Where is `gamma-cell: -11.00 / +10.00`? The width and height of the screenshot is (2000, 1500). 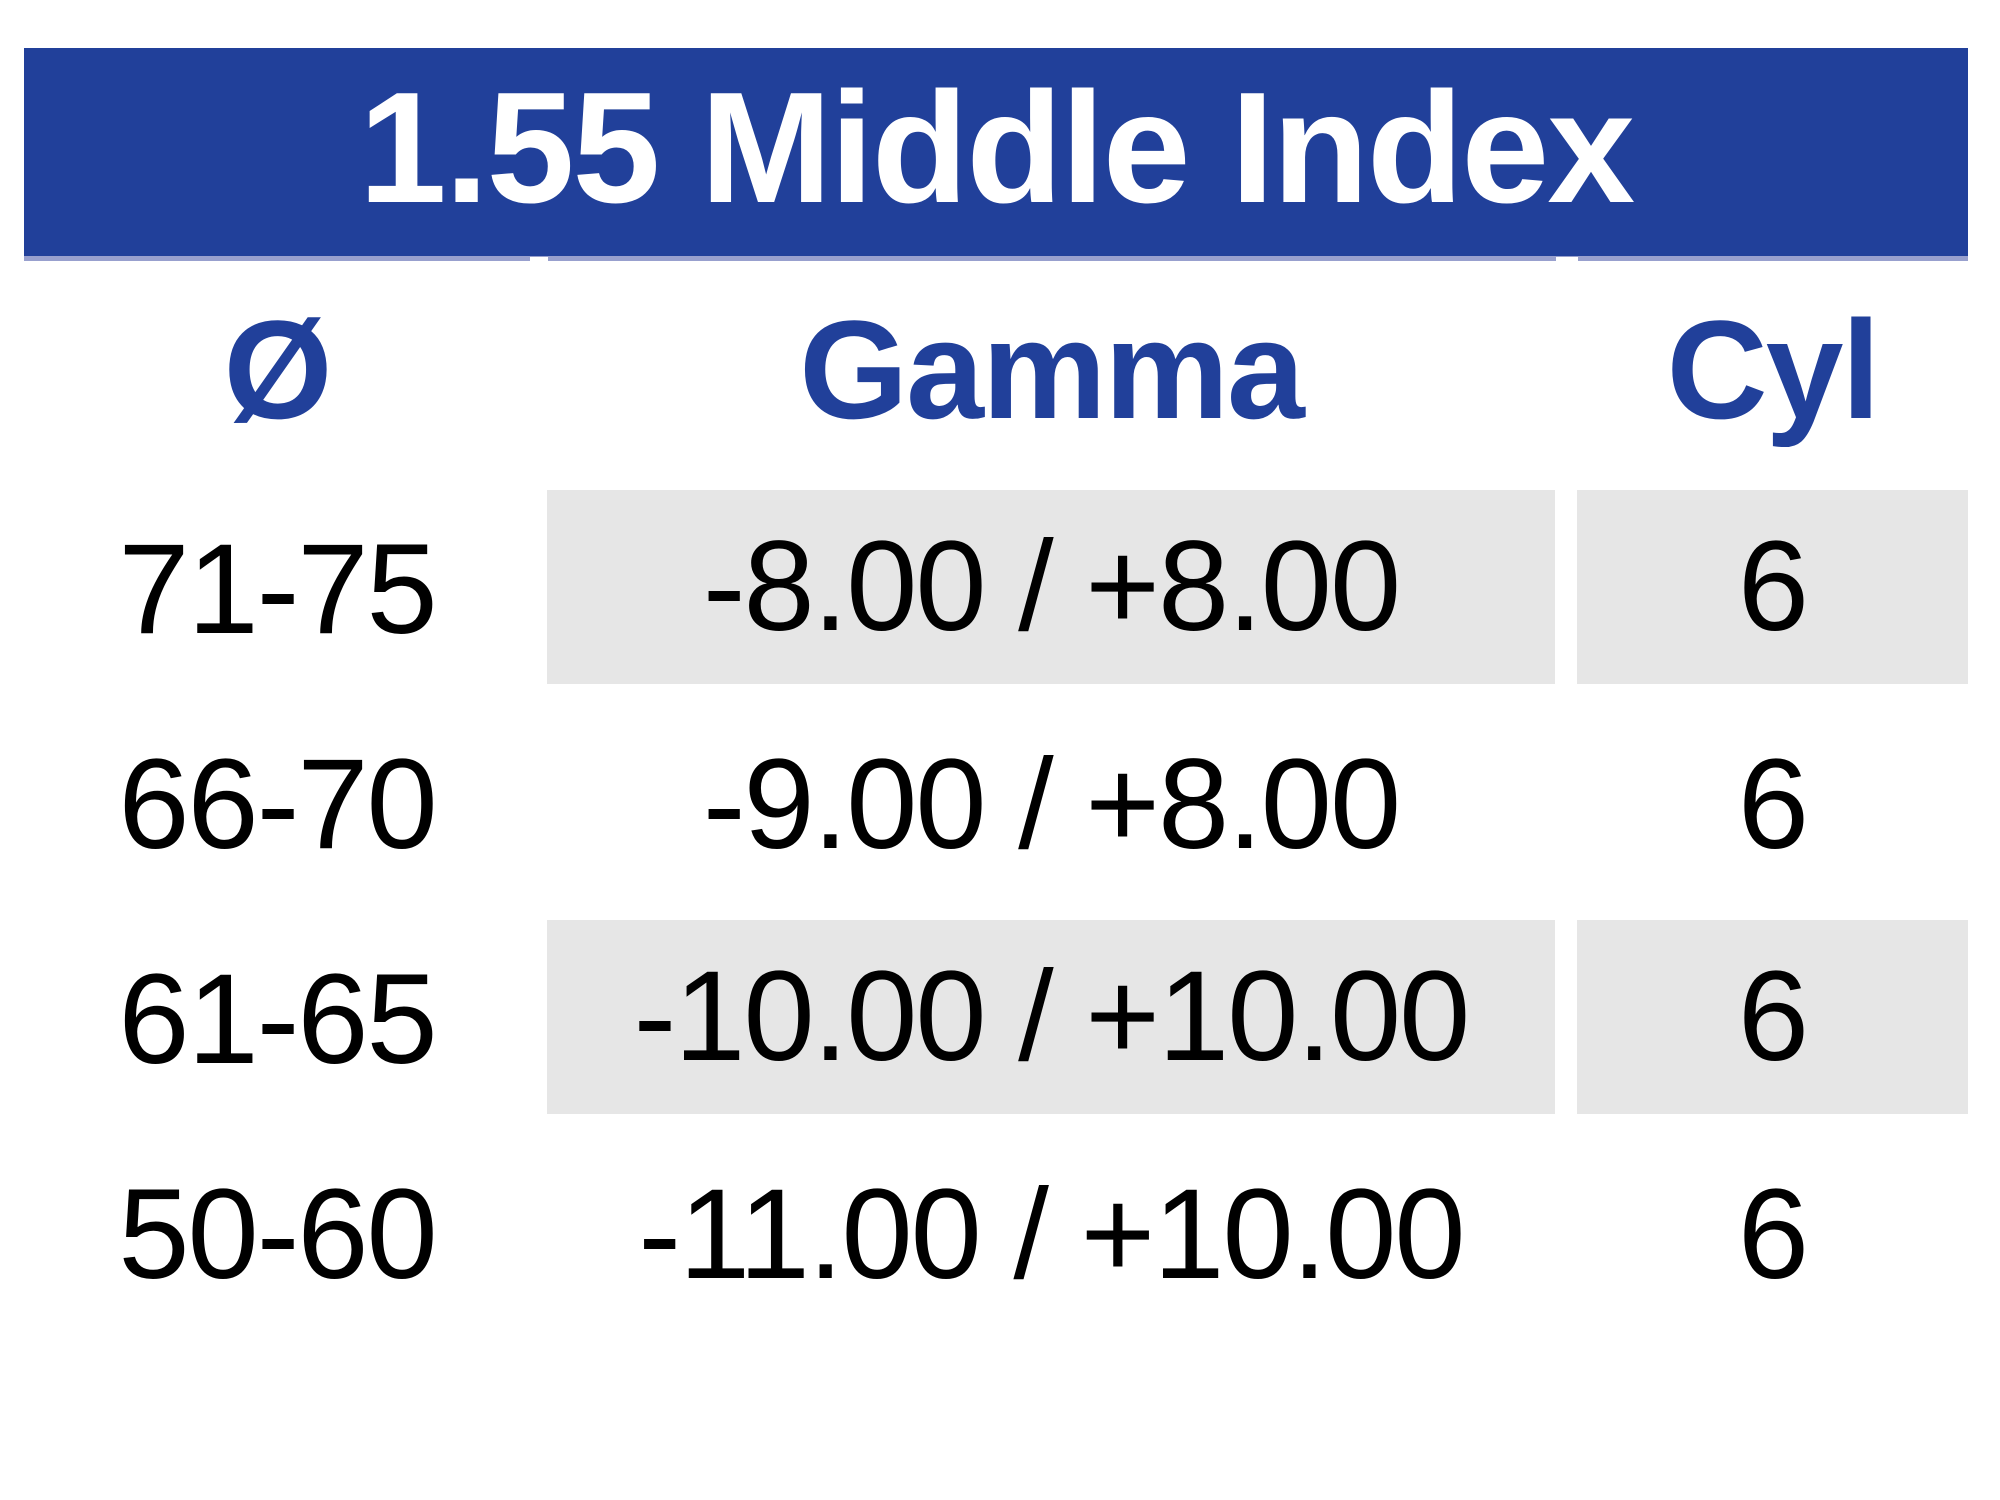
gamma-cell: -11.00 / +10.00 is located at coordinates (1051, 1234).